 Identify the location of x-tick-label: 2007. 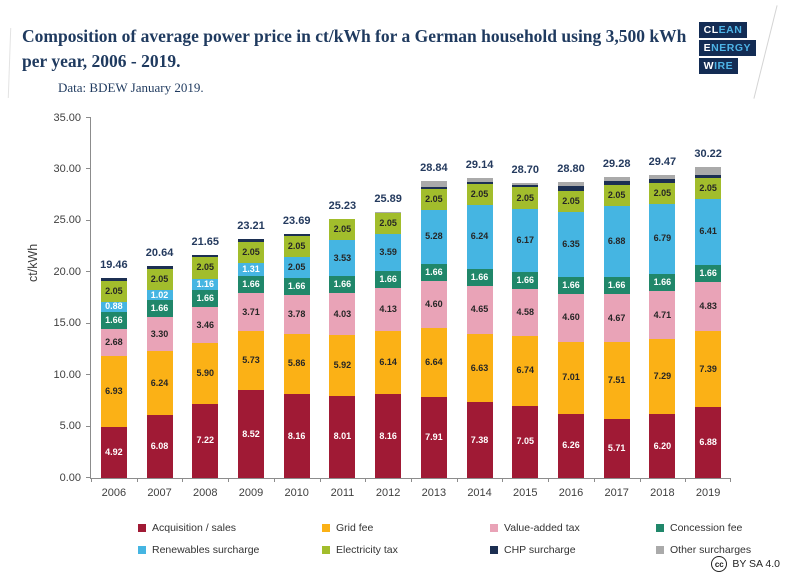
(159, 493).